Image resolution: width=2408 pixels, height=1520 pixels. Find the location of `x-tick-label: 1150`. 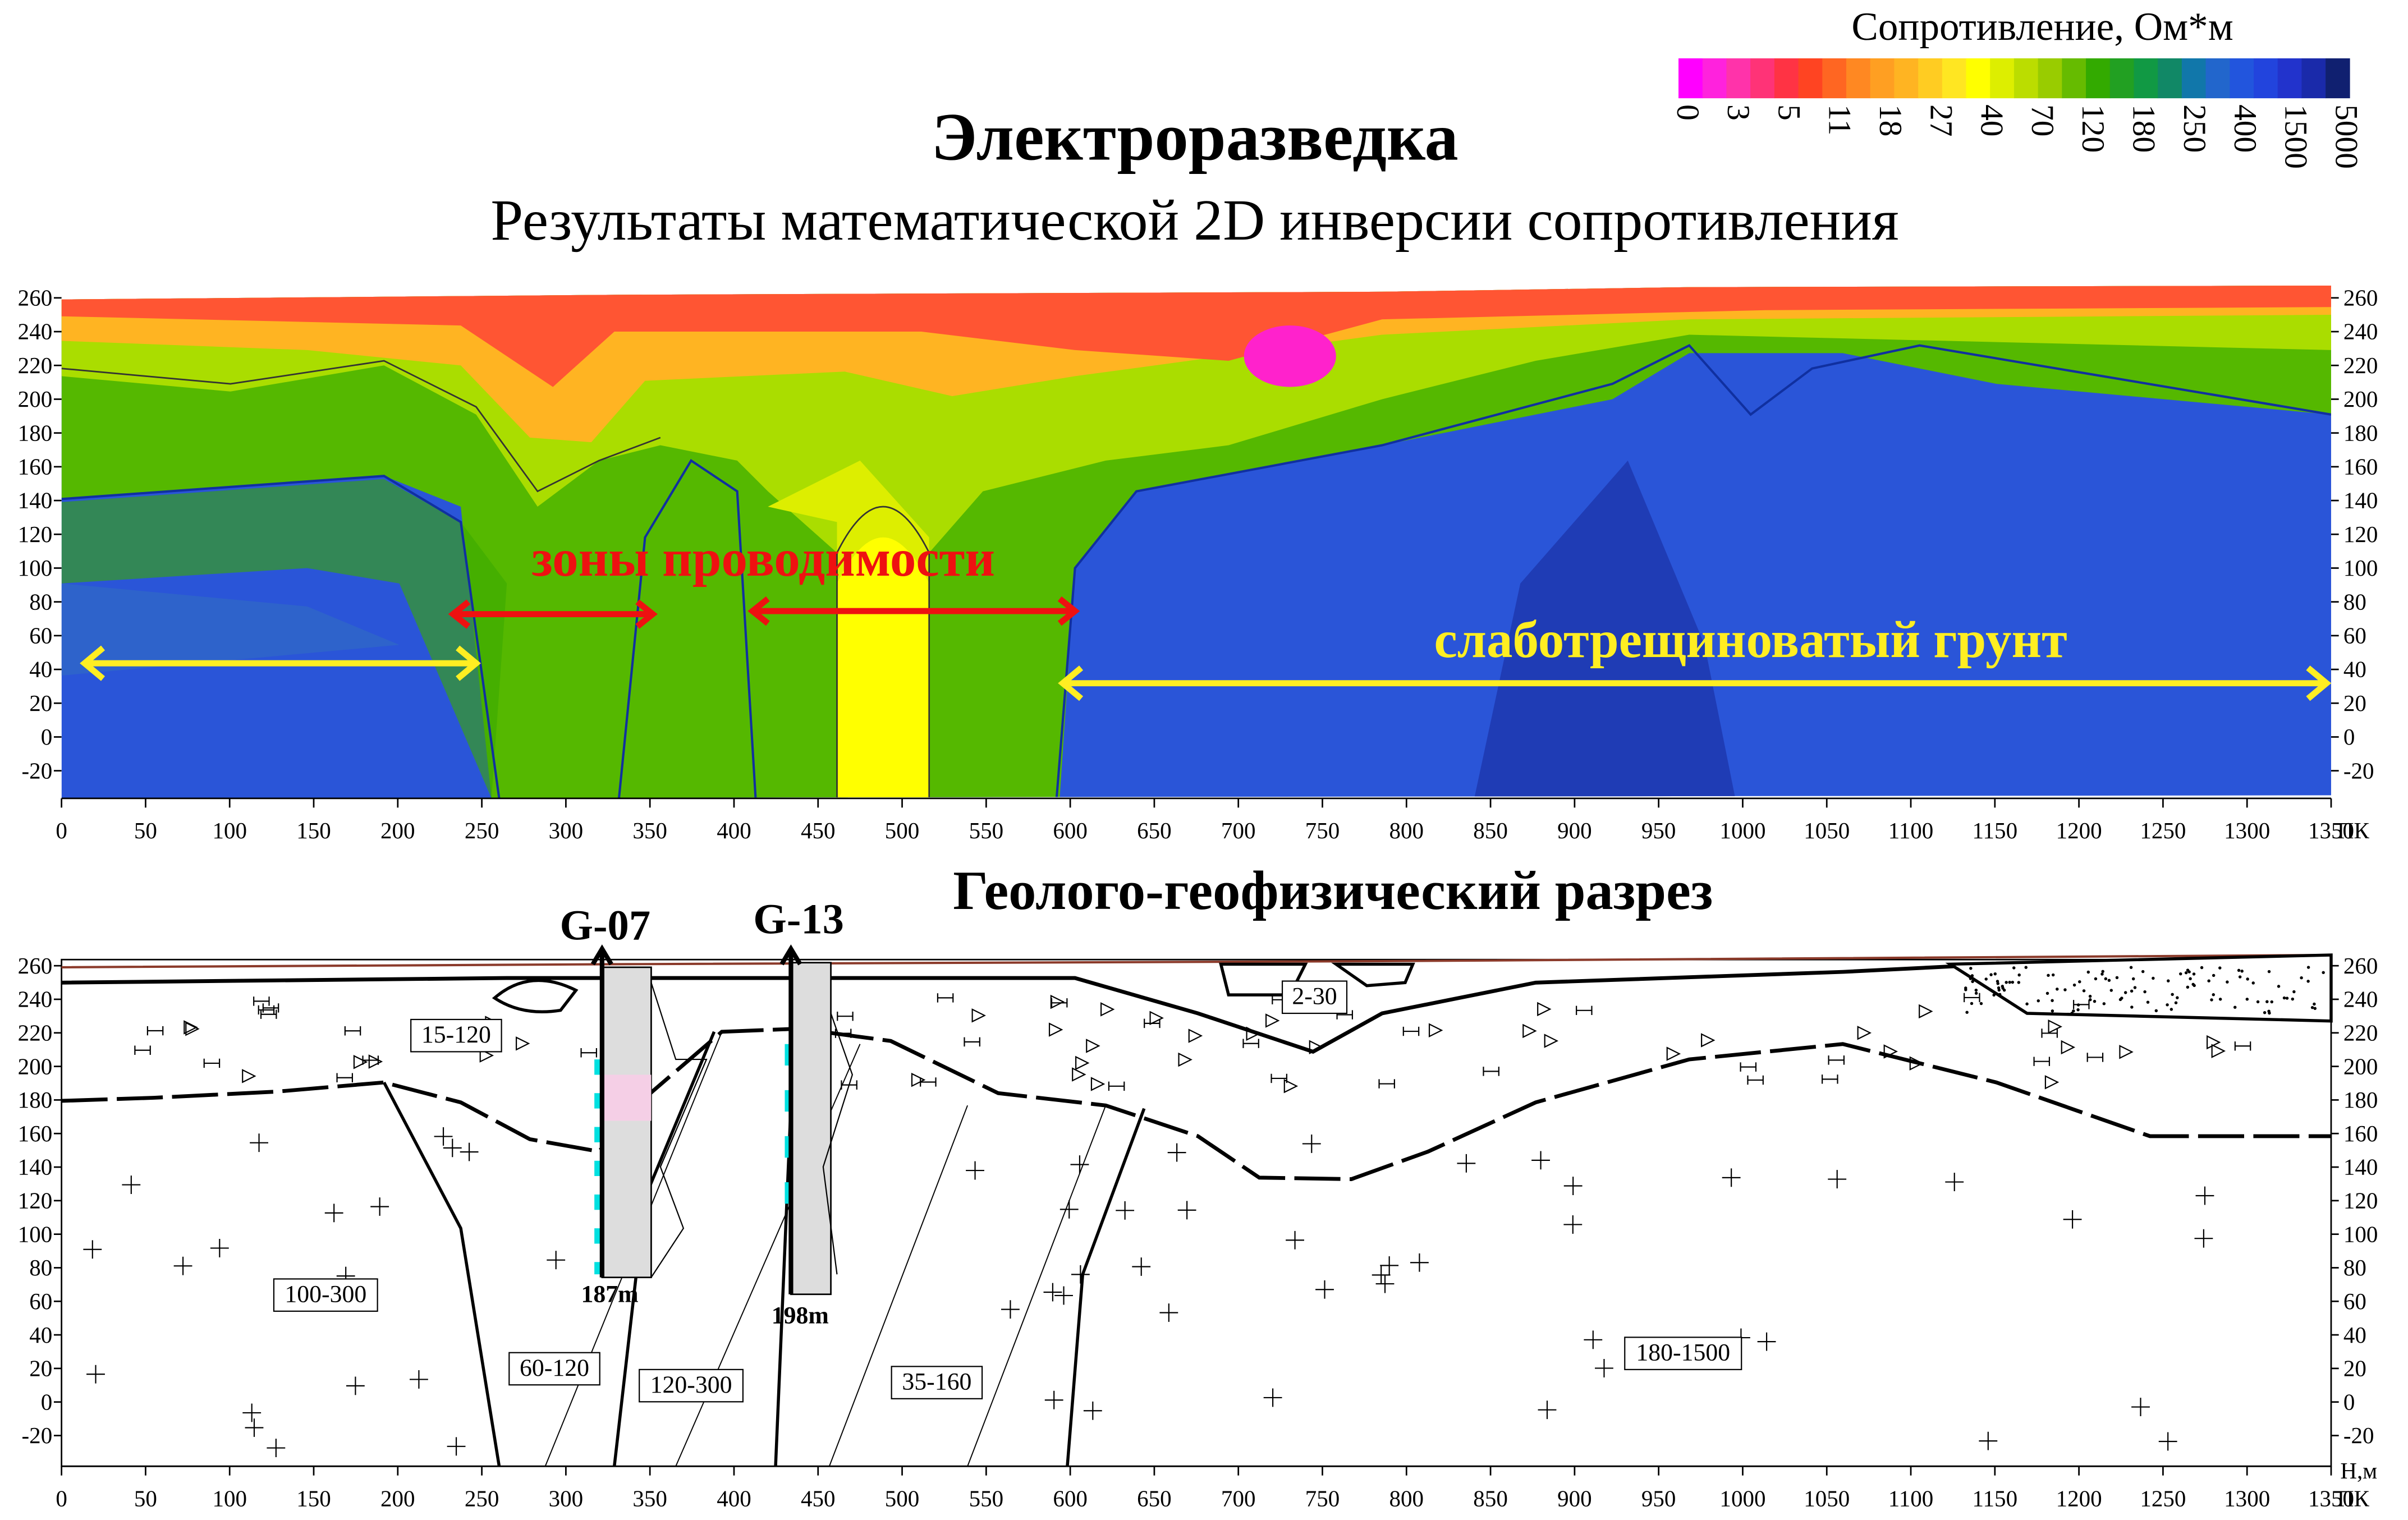

x-tick-label: 1150 is located at coordinates (1995, 830).